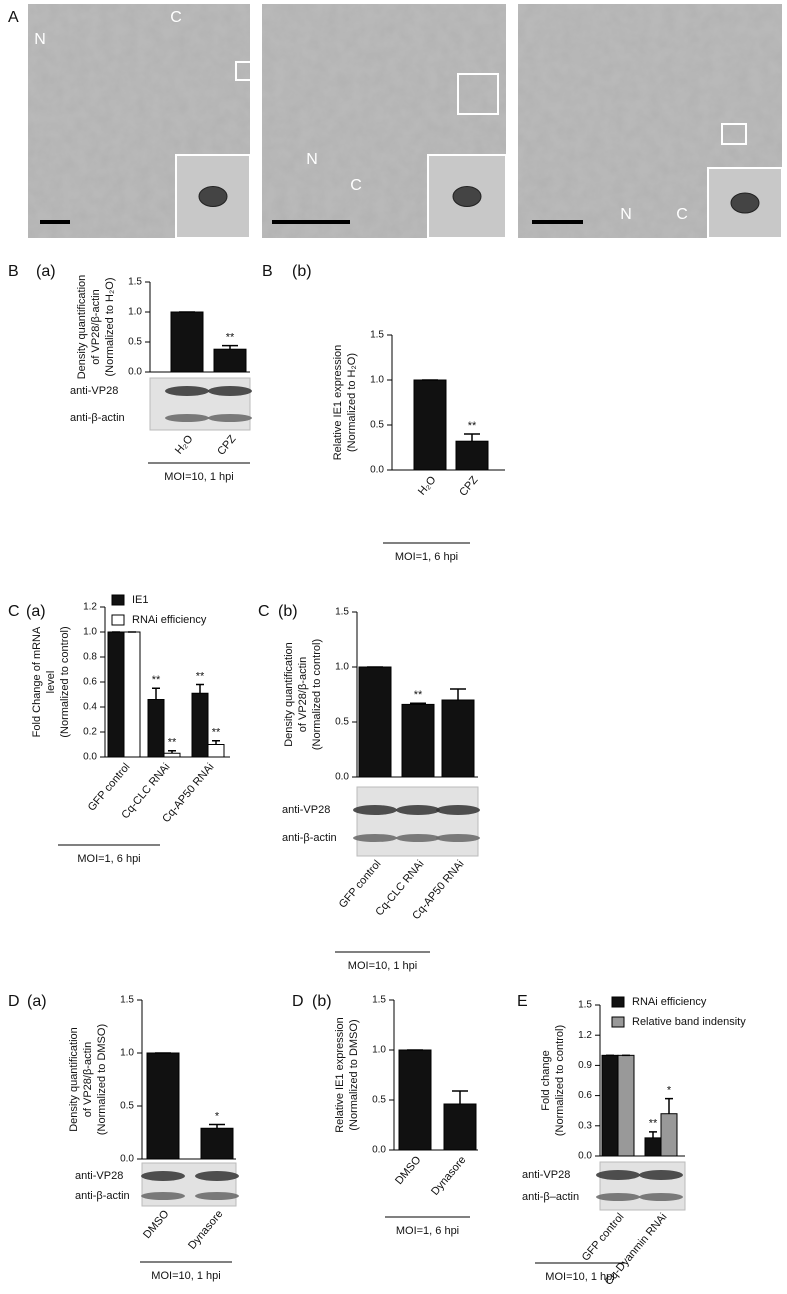 The width and height of the screenshot is (787, 1294). What do you see at coordinates (669, 1091) in the screenshot?
I see `significance: *` at bounding box center [669, 1091].